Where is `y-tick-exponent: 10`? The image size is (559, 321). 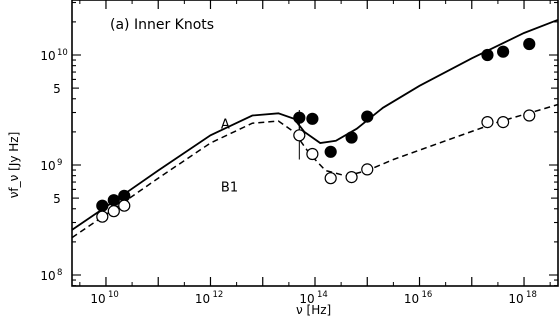
y-tick-exponent: 10 is located at coordinates (62, 53).